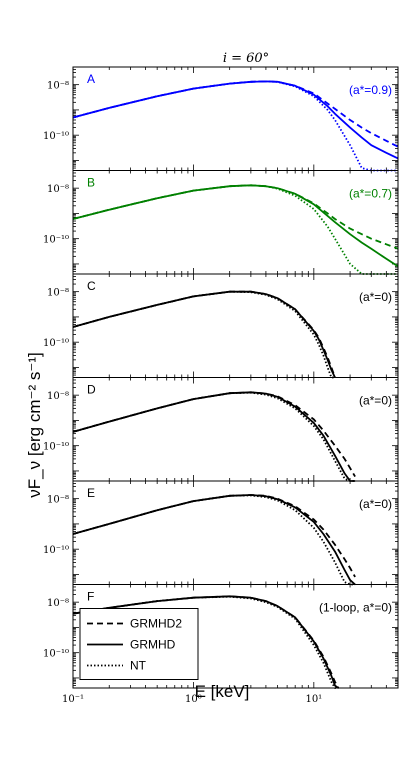  Describe the element at coordinates (156, 624) in the screenshot. I see `legend-label: GRMHD2` at that location.